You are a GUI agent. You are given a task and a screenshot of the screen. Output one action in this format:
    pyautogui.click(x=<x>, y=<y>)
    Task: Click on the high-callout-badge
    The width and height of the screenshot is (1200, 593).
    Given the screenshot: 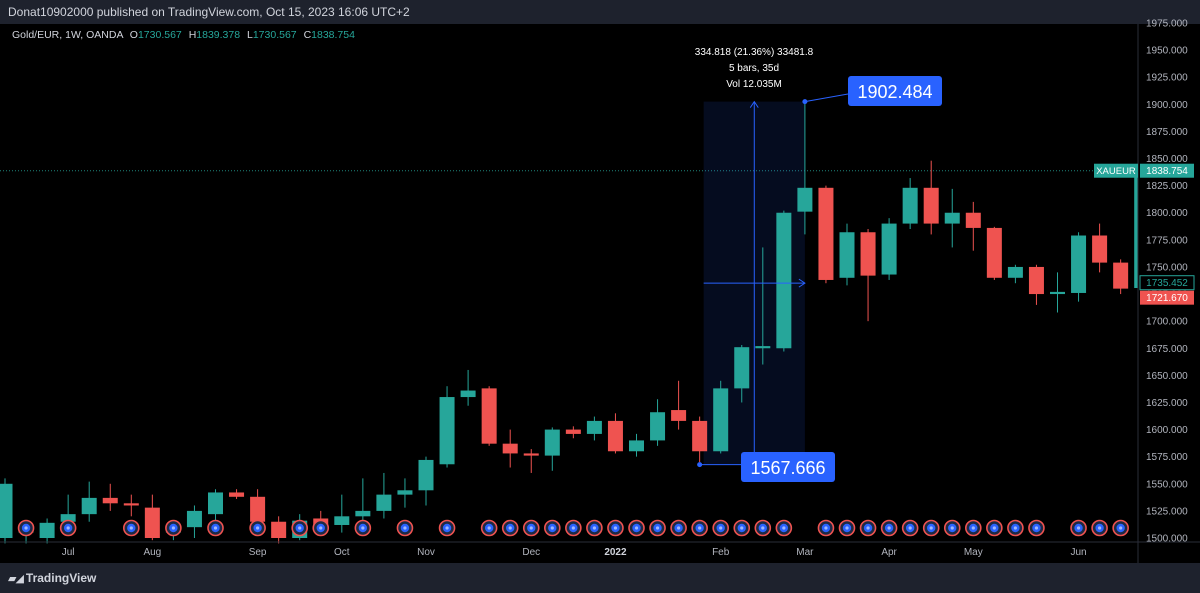 What is the action you would take?
    pyautogui.click(x=895, y=91)
    